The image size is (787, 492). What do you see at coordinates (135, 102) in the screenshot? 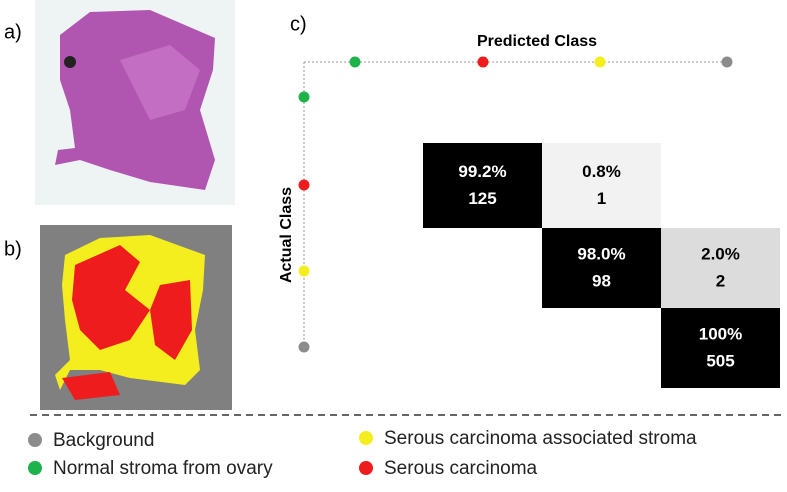
I see `histology-image` at bounding box center [135, 102].